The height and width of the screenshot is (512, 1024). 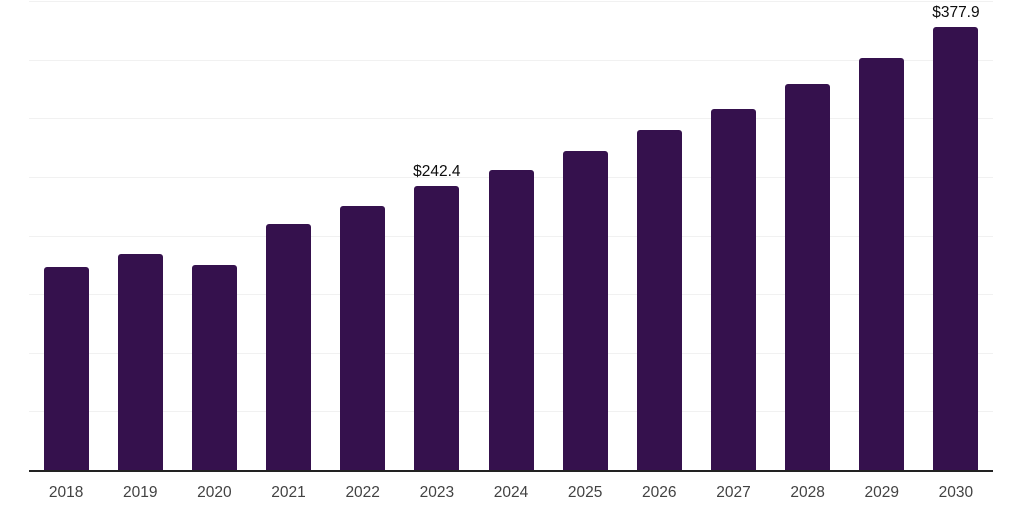 I want to click on x-tick-2020: 2020, so click(x=214, y=492).